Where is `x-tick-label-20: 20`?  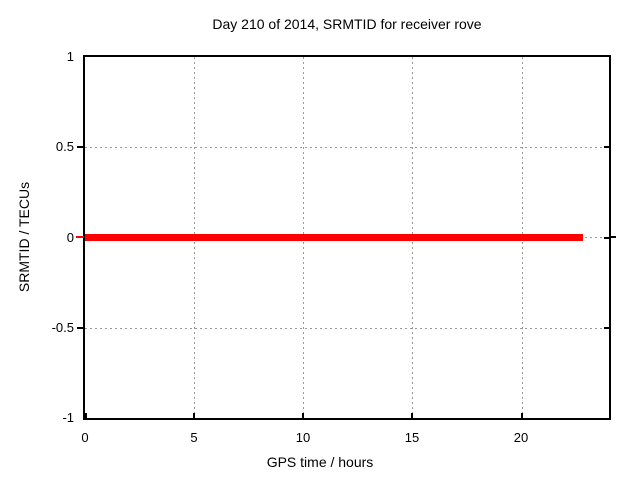 x-tick-label-20: 20 is located at coordinates (521, 437).